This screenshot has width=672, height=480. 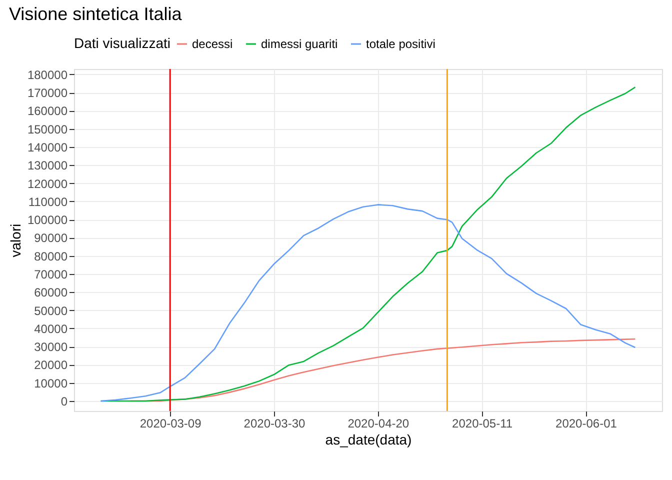 What do you see at coordinates (64, 401) in the screenshot?
I see `y-tick-label: 0` at bounding box center [64, 401].